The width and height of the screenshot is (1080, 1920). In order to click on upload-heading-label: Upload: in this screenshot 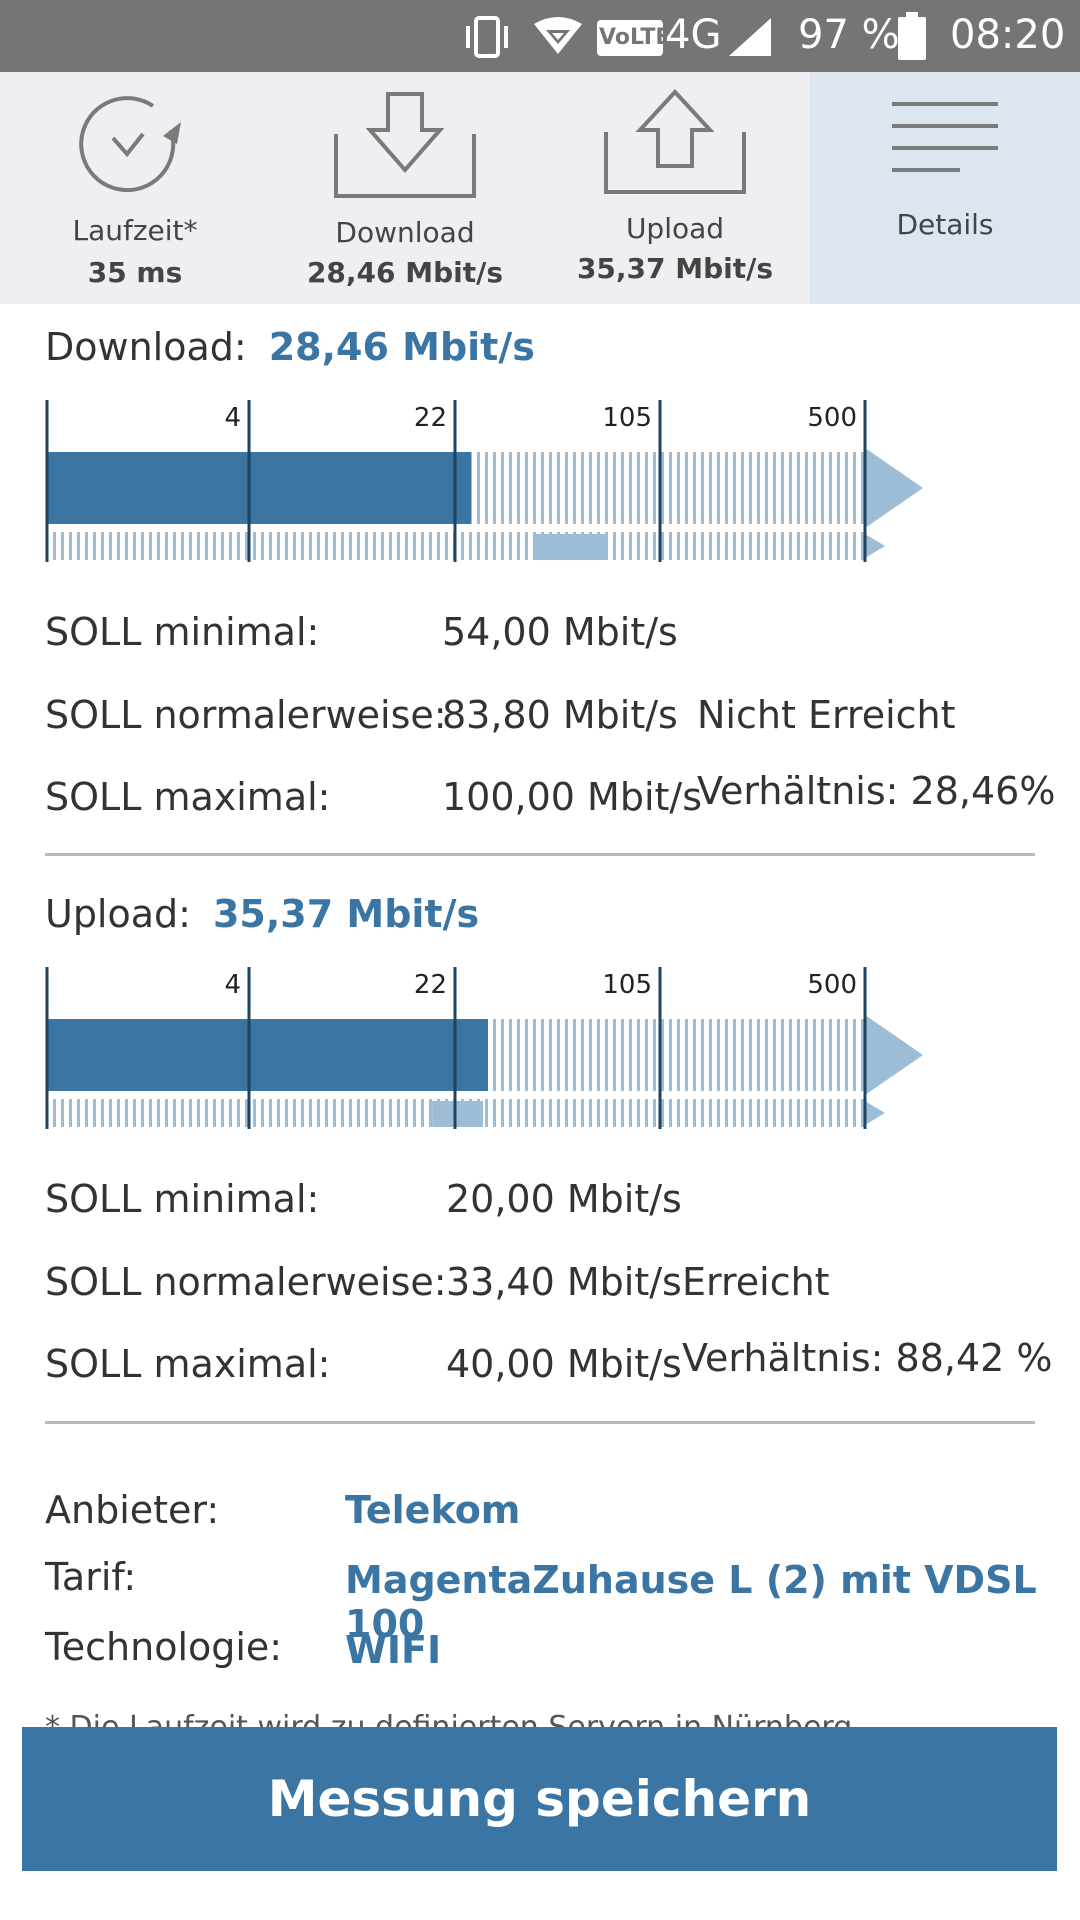, I will do `click(118, 914)`.